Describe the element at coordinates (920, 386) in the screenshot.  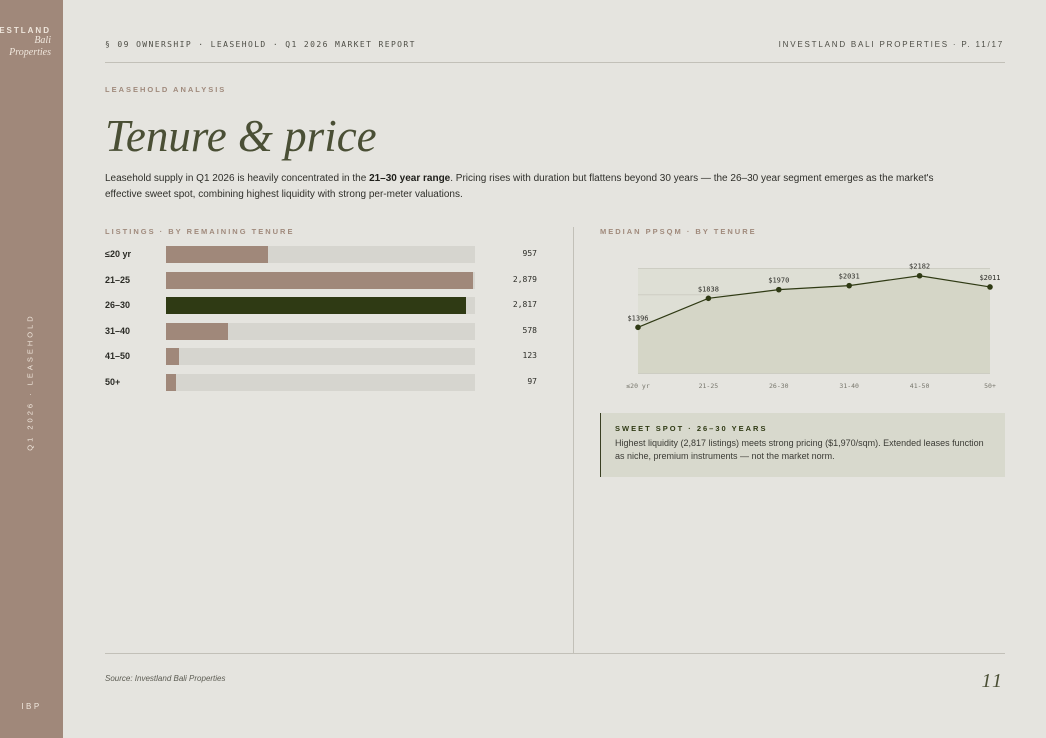
I see `x-tick-label: 41-50` at that location.